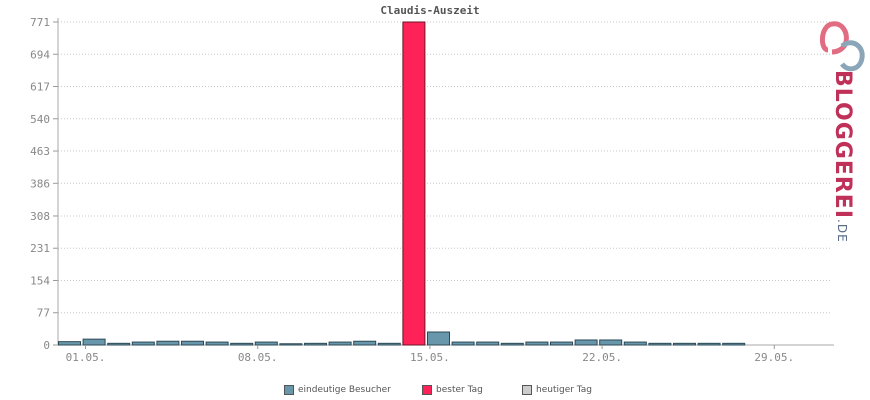 The width and height of the screenshot is (870, 400). What do you see at coordinates (459, 390) in the screenshot?
I see `legend-label-best: bester Tag` at bounding box center [459, 390].